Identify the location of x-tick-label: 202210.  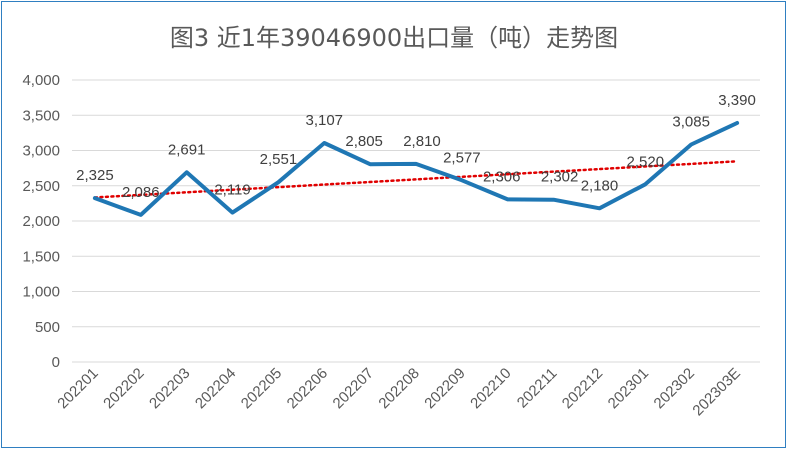
(490, 388).